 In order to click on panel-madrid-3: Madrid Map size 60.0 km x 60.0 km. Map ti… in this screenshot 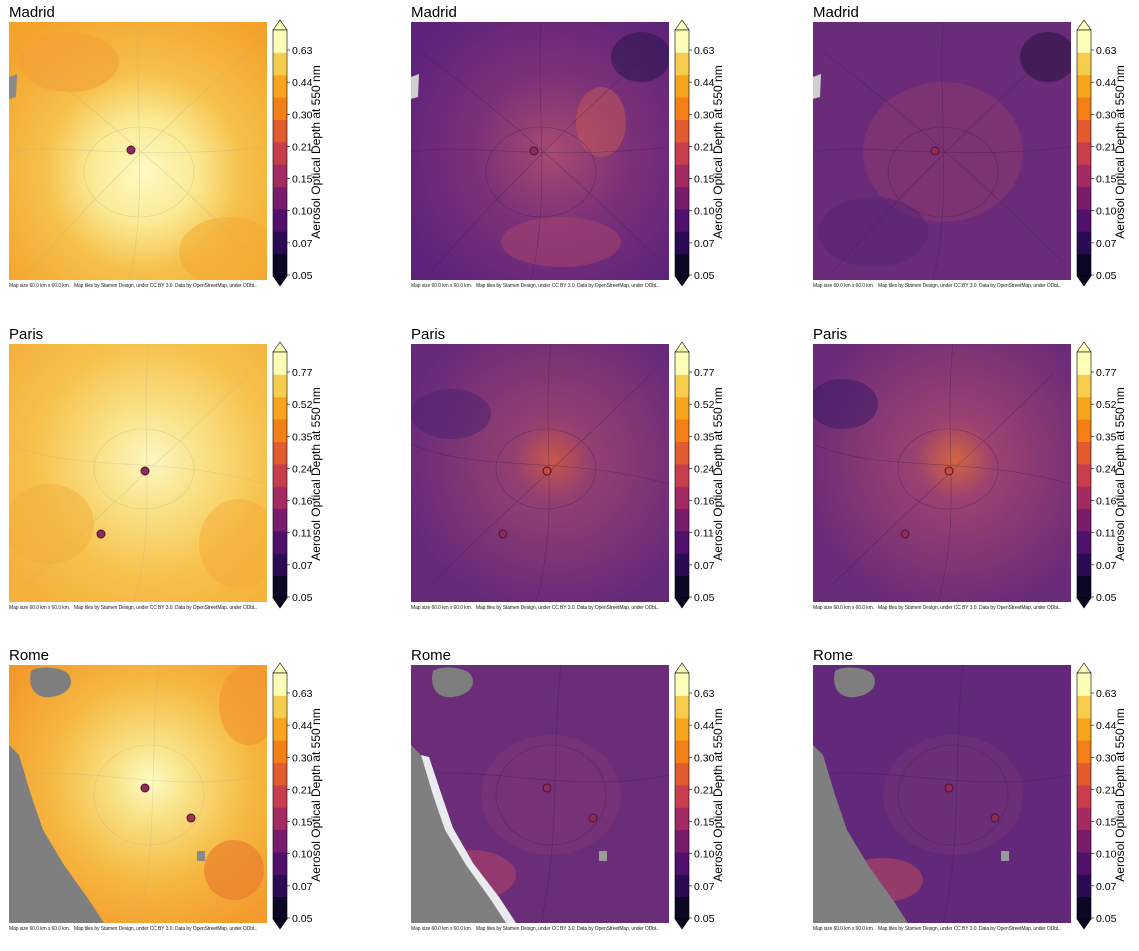, I will do `click(970, 146)`.